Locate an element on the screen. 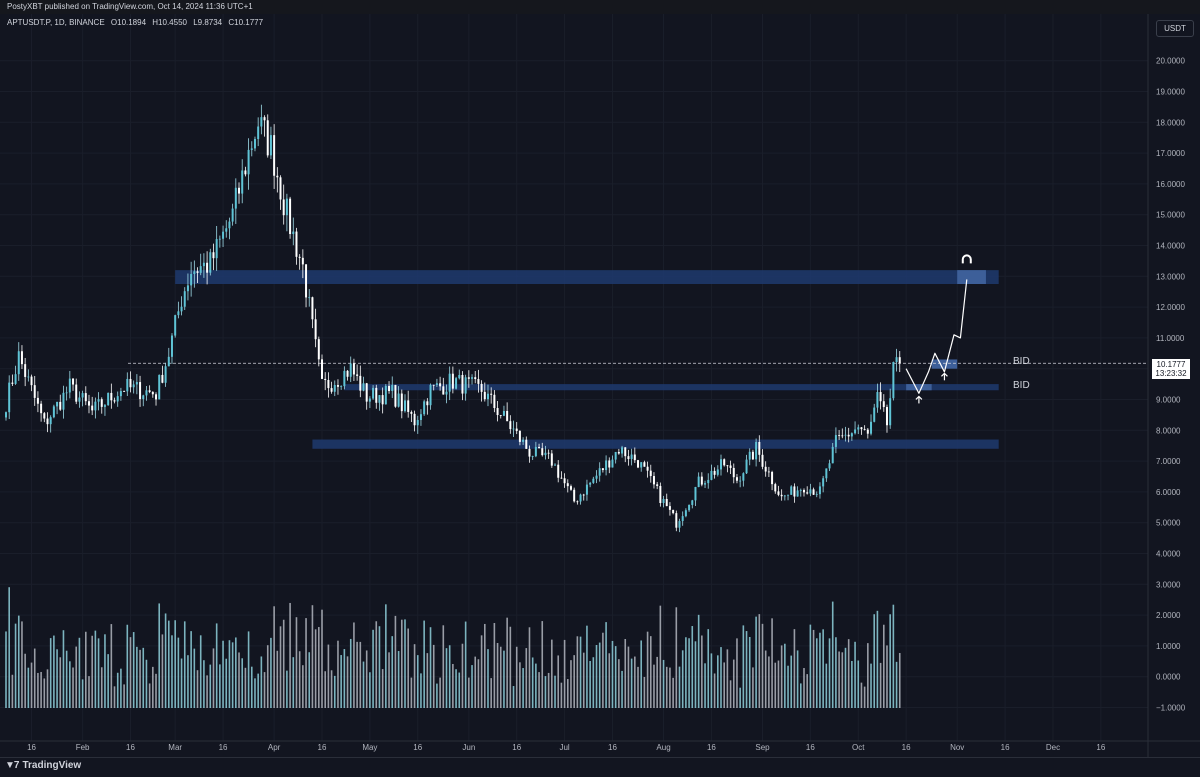  price-tick-label: 18.0000 is located at coordinates (1170, 122).